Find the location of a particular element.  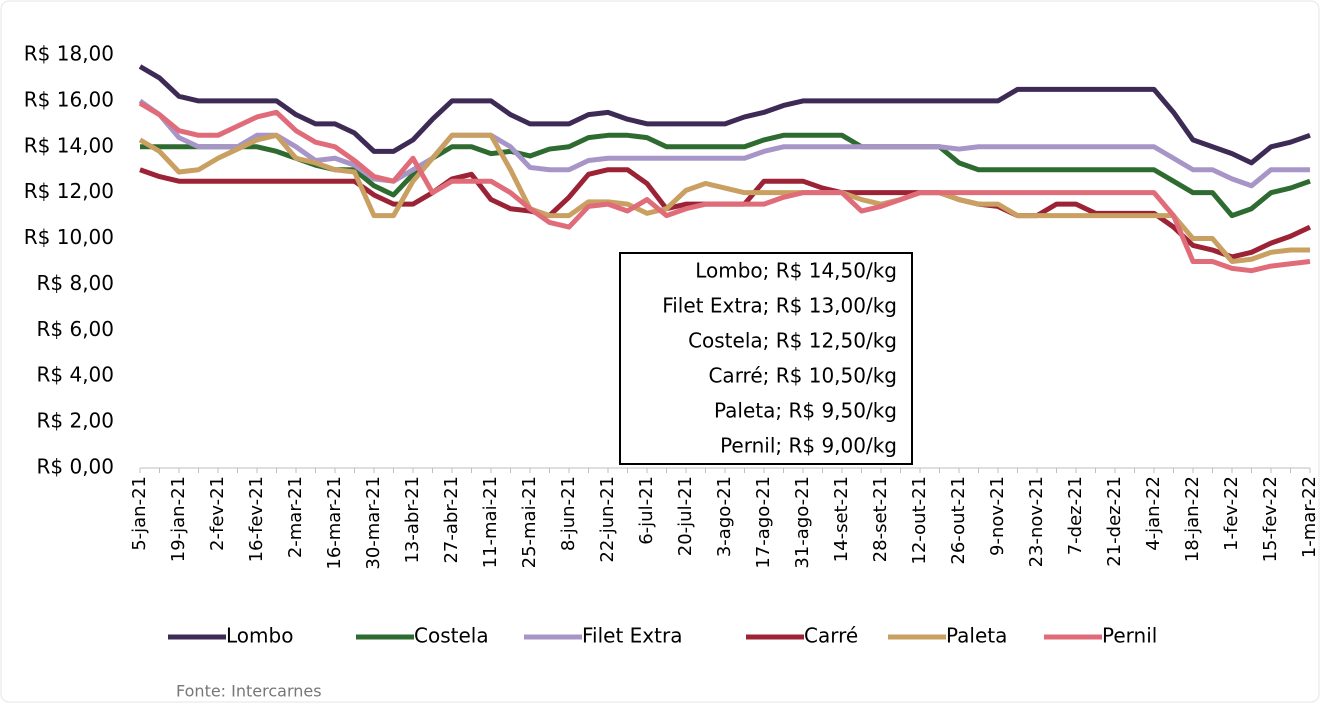

x-tick-label: 9-nov-21 is located at coordinates (997, 516).